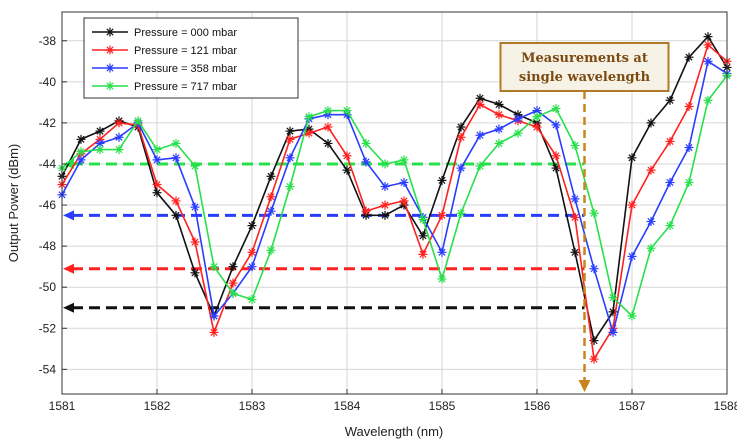 Image resolution: width=737 pixels, height=441 pixels. What do you see at coordinates (48, 246) in the screenshot?
I see `y-tick-label: -48` at bounding box center [48, 246].